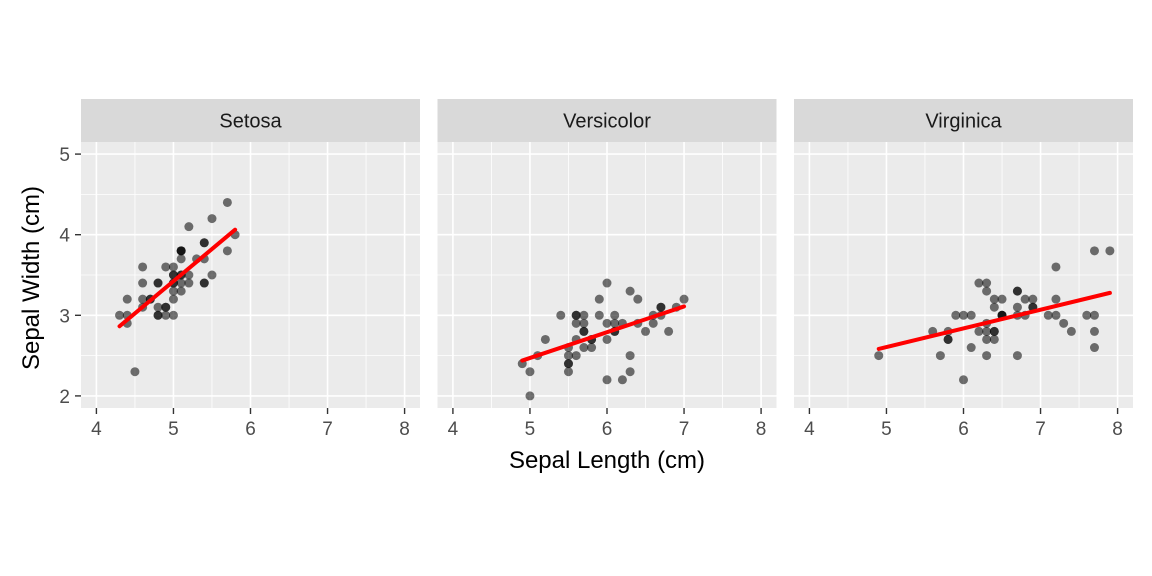 The height and width of the screenshot is (576, 1152). Describe the element at coordinates (64, 316) in the screenshot. I see `y-tick-label: 3` at that location.